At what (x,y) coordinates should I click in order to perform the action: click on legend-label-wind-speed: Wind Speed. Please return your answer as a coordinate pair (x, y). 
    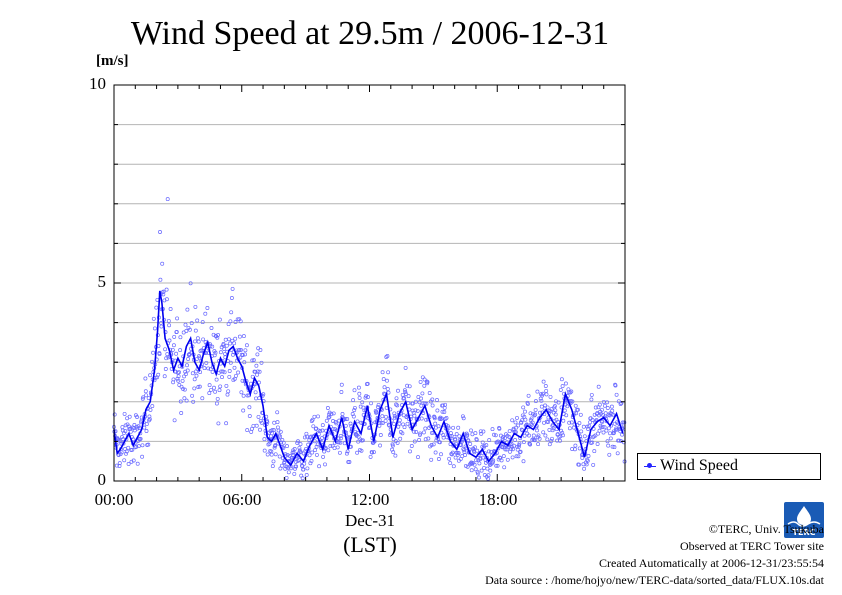
    Looking at the image, I should click on (699, 465).